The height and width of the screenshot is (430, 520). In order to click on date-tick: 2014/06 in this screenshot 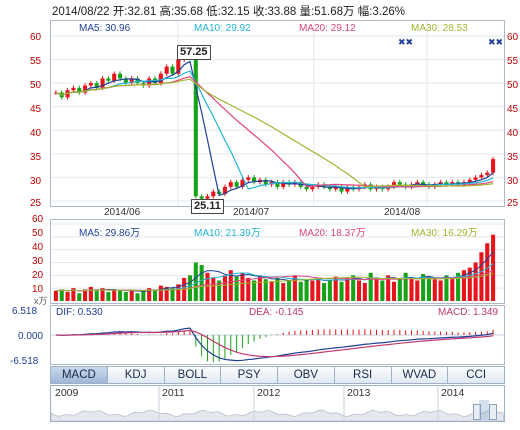, I will do `click(122, 212)`.